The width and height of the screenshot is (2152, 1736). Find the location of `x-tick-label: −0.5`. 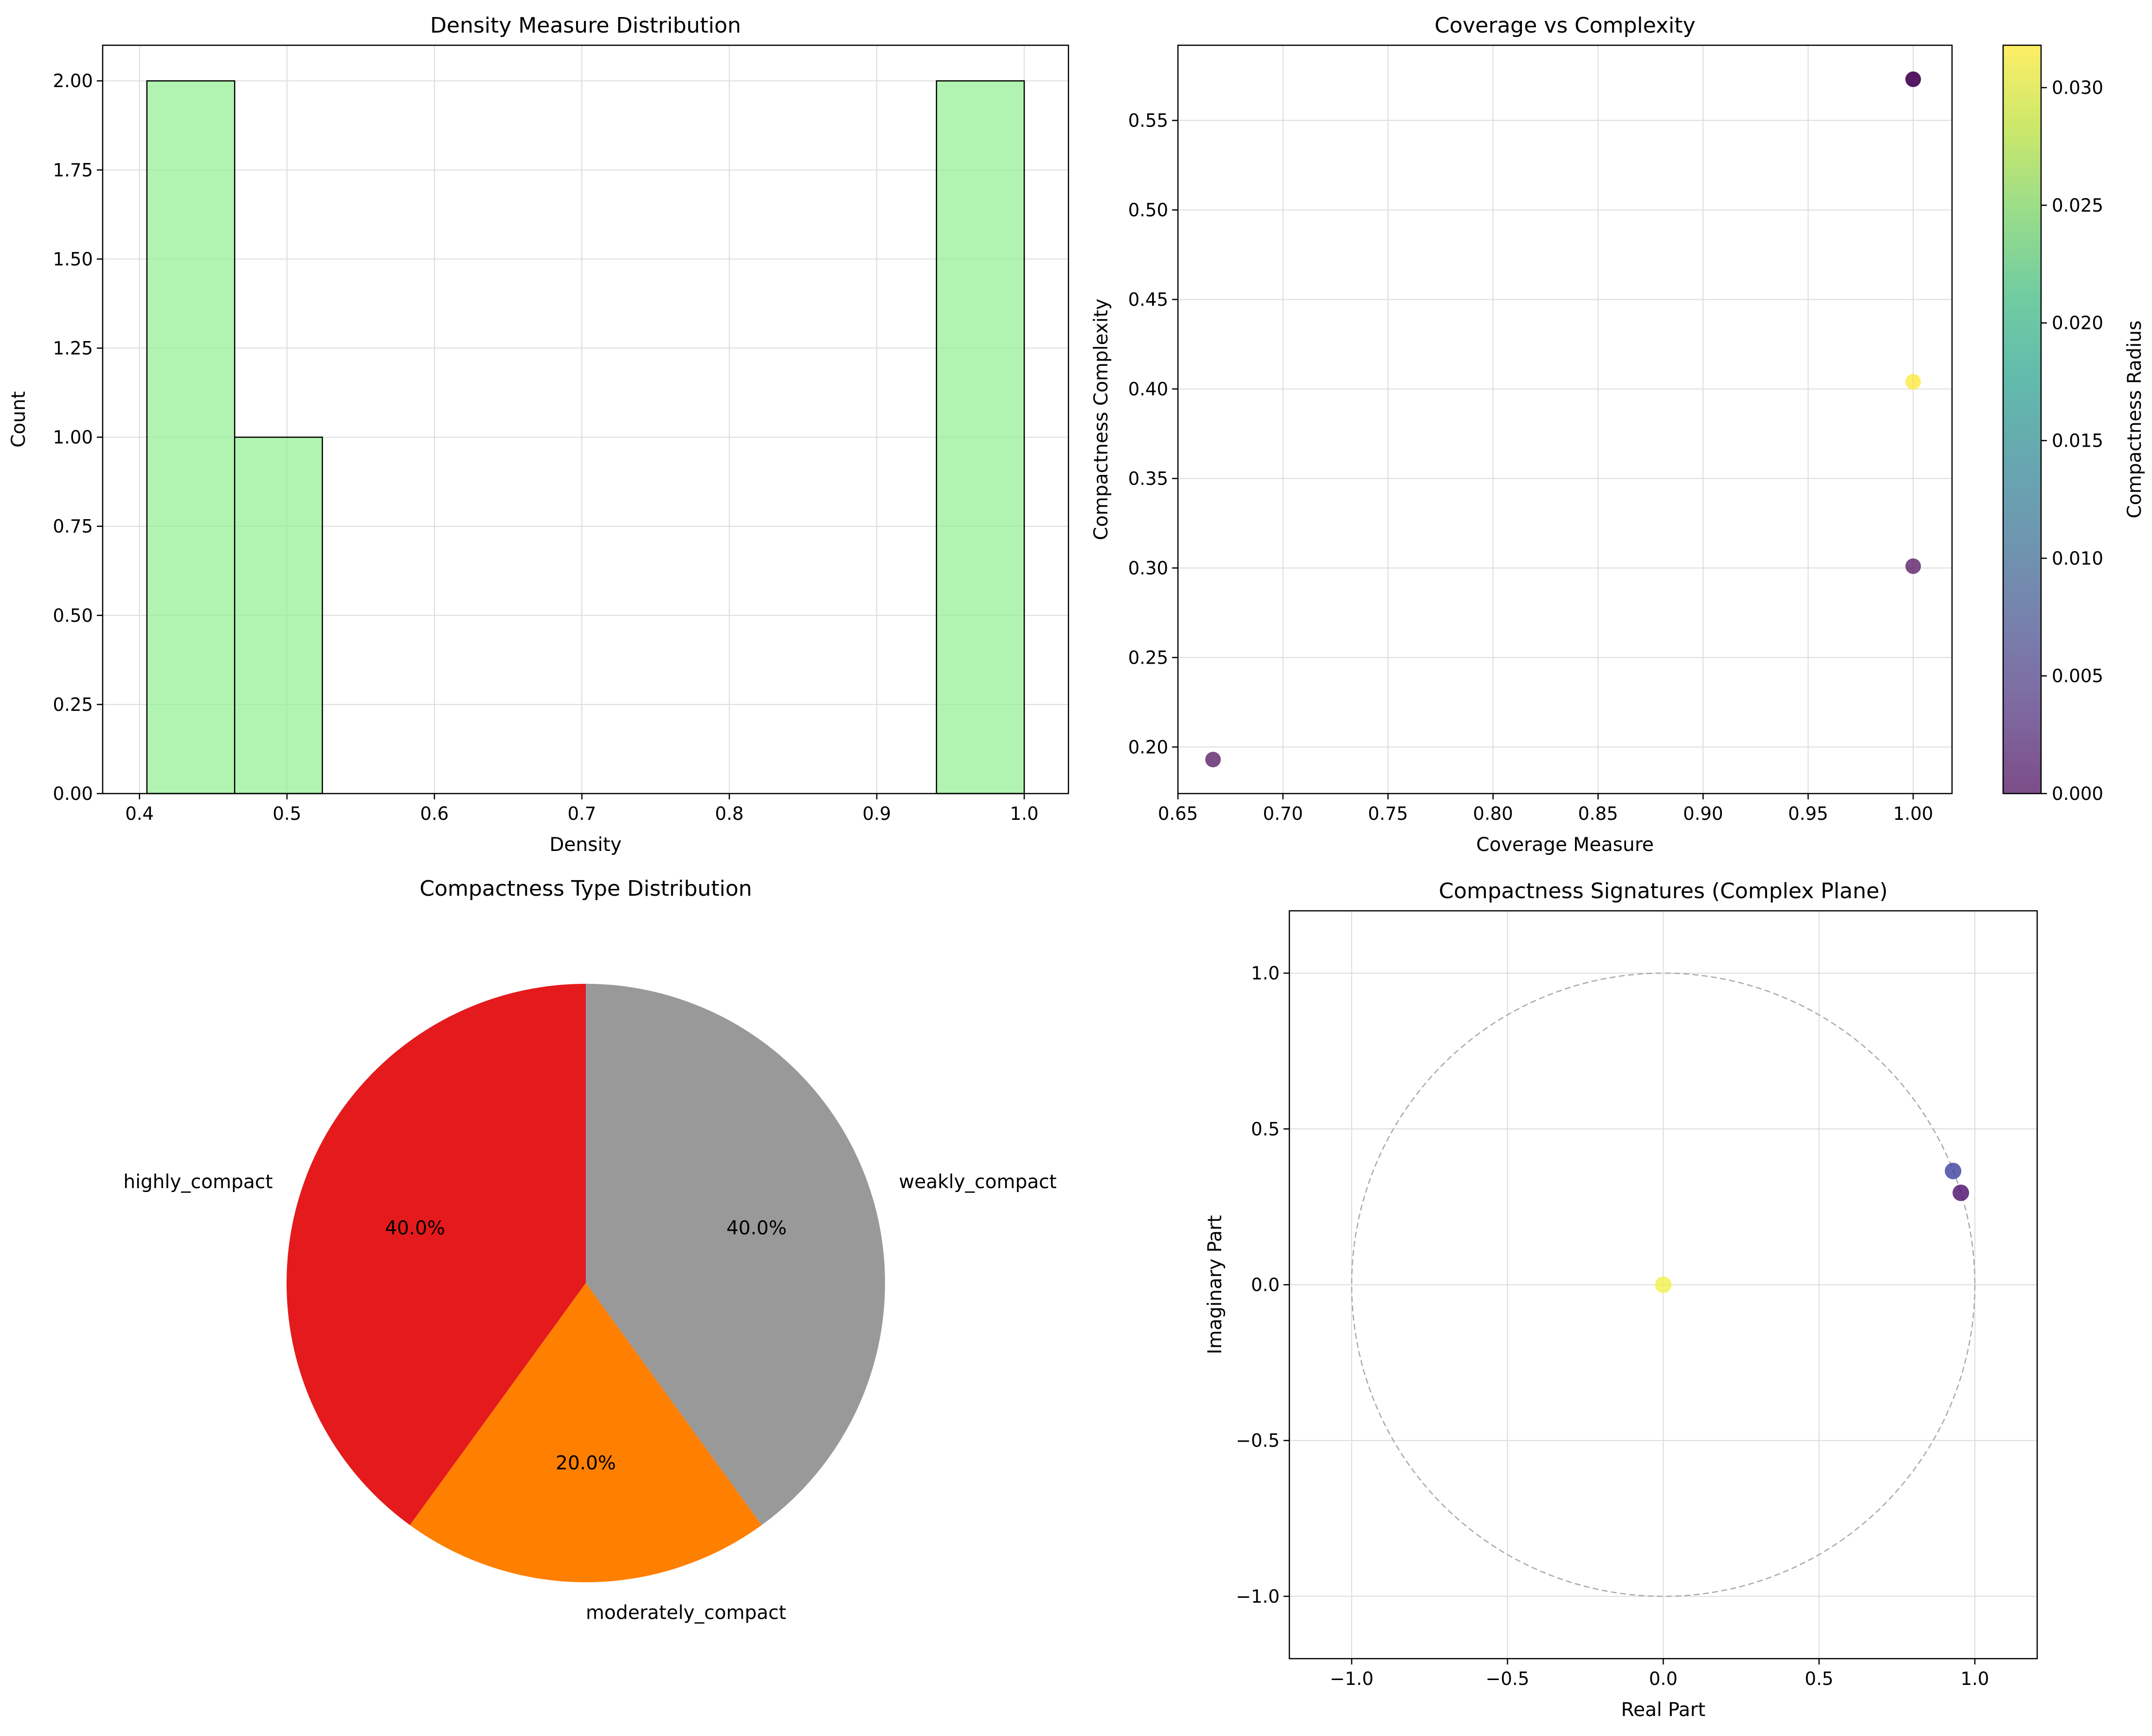

x-tick-label: −0.5 is located at coordinates (1507, 1679).